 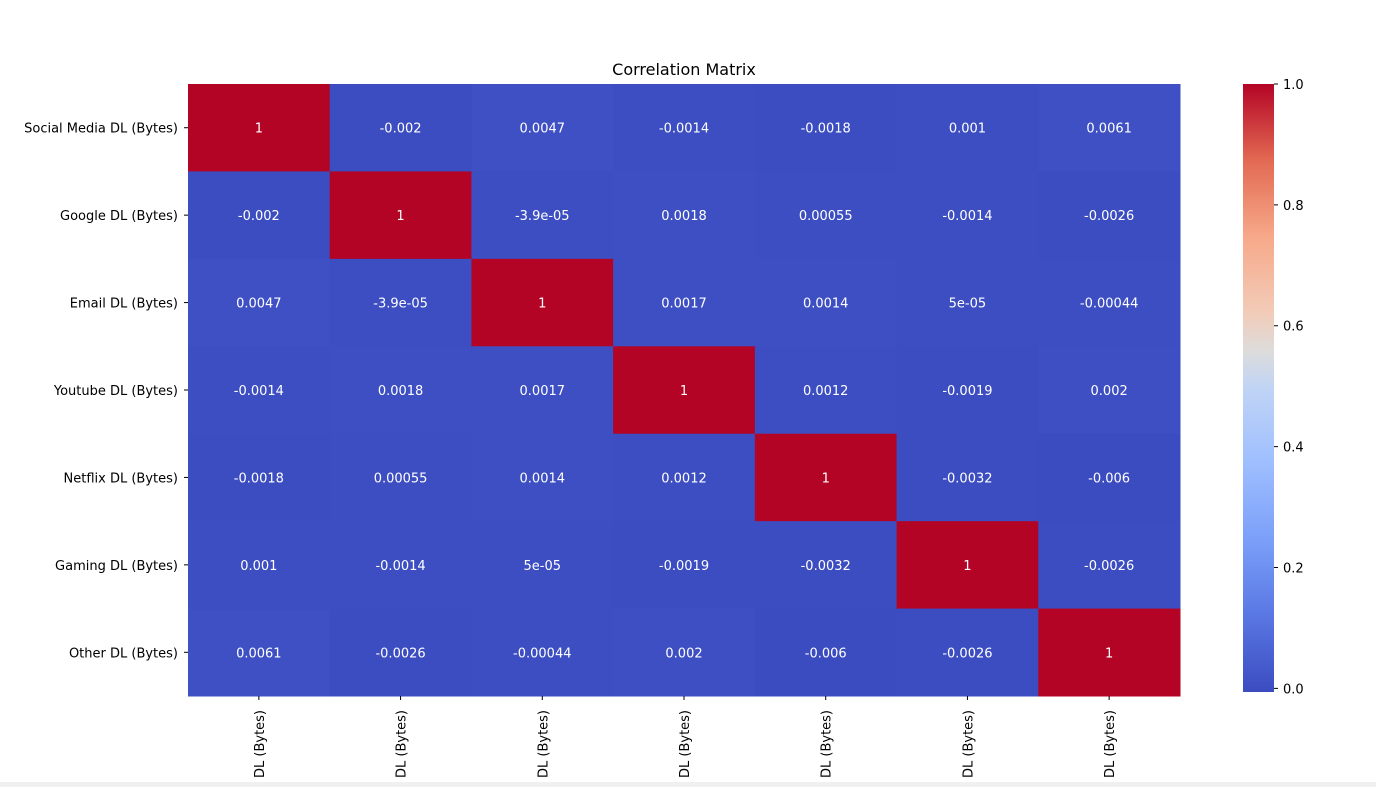 I want to click on cell-annotation-r1-c1: 1, so click(x=400, y=216).